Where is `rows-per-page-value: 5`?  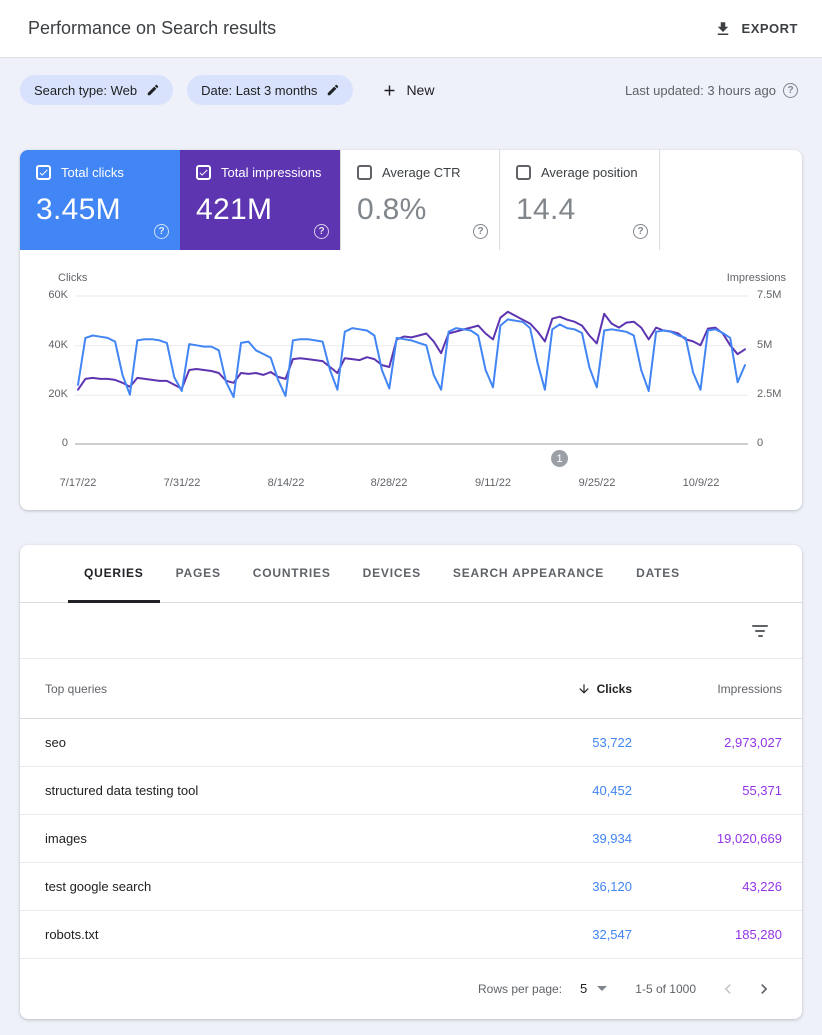
rows-per-page-value: 5 is located at coordinates (584, 988).